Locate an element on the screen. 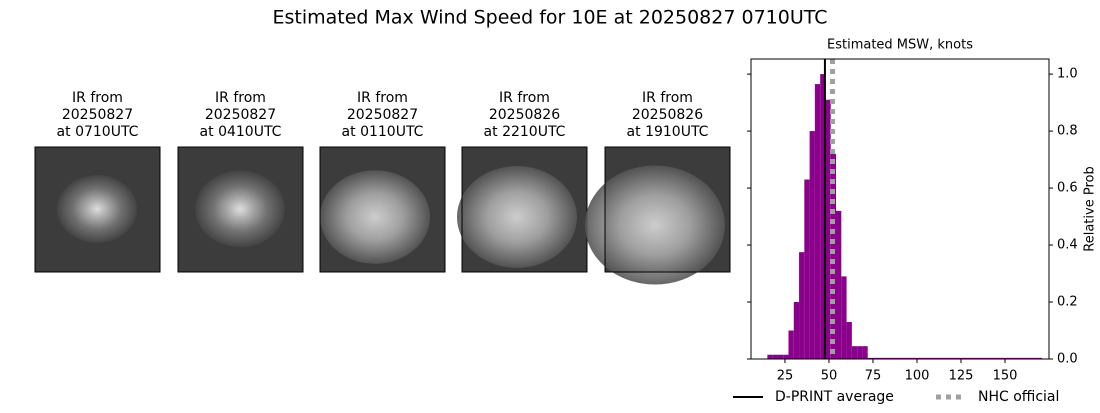  x-tick-label: 50 is located at coordinates (829, 376).